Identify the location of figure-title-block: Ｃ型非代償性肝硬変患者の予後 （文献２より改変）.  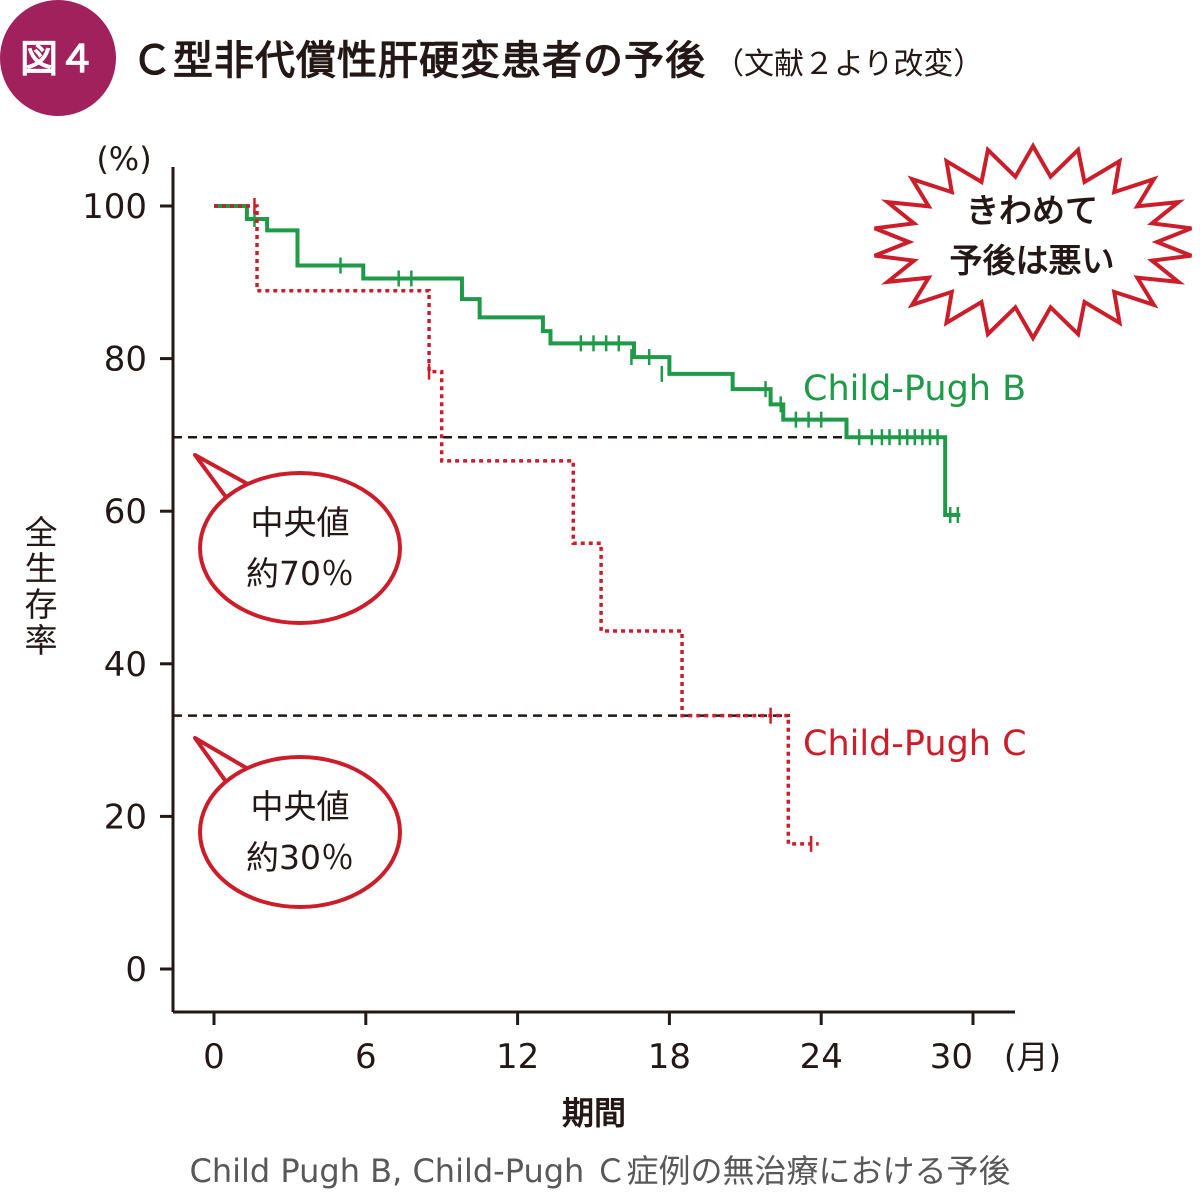
(557, 58).